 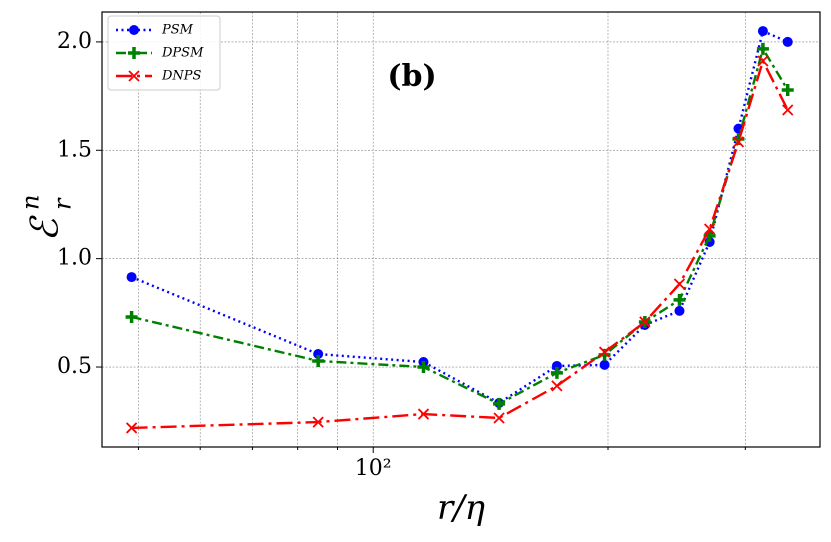 I want to click on x-axis-label: r/η, so click(x=461, y=508).